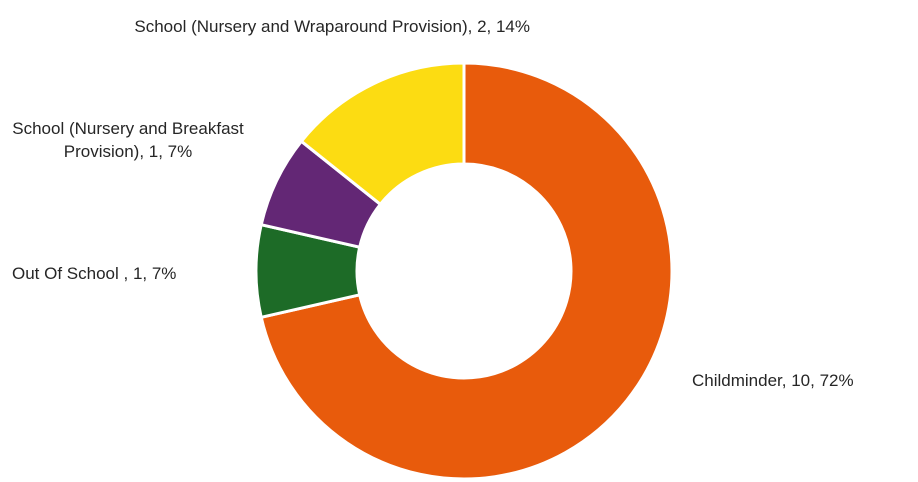 This screenshot has height=482, width=918. Describe the element at coordinates (94, 273) in the screenshot. I see `data-label-out-of-school: Out Of School , 1, 7%` at that location.